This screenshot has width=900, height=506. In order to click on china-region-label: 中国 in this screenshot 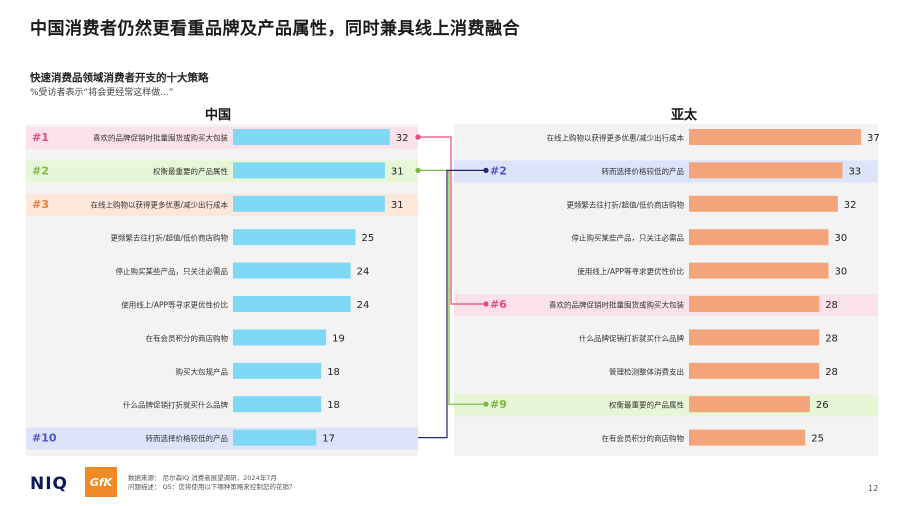, I will do `click(218, 115)`.